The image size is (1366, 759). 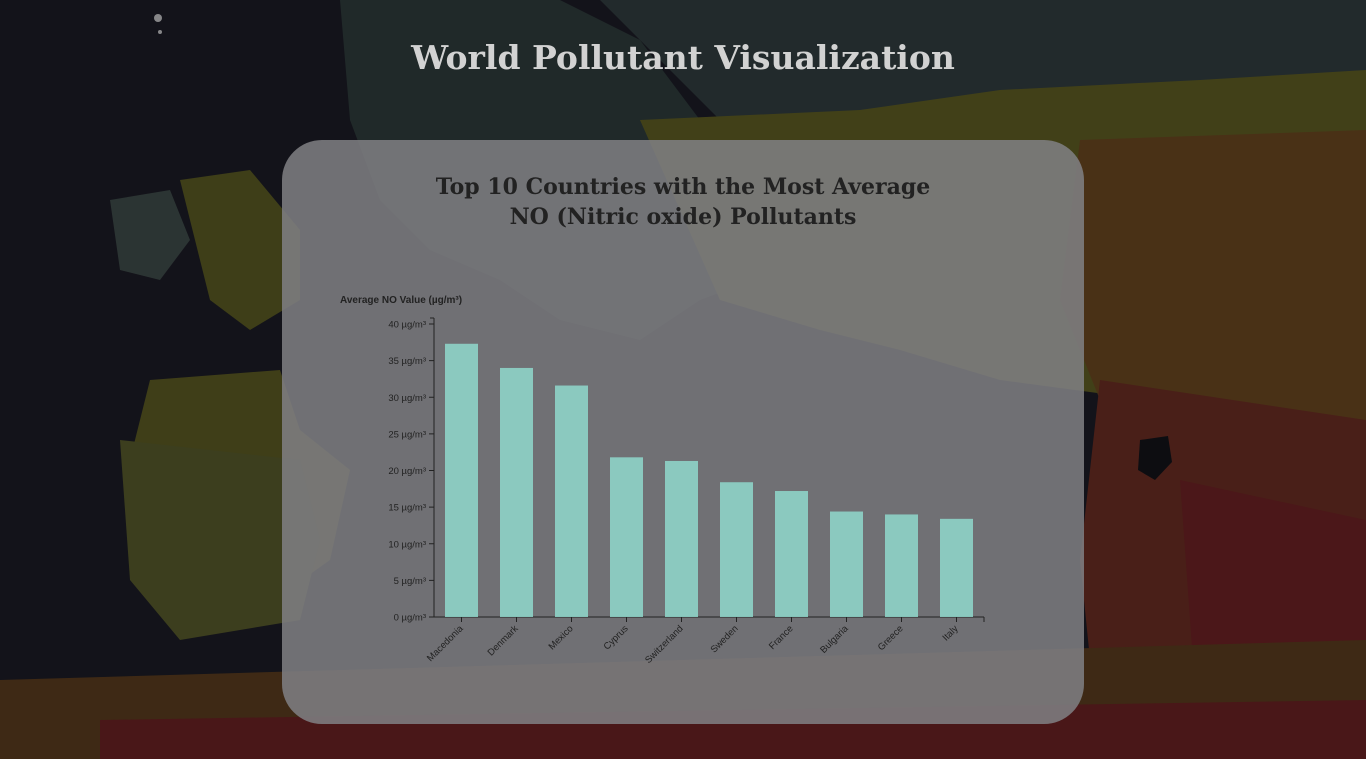 I want to click on bar-switzerland, so click(x=681, y=538).